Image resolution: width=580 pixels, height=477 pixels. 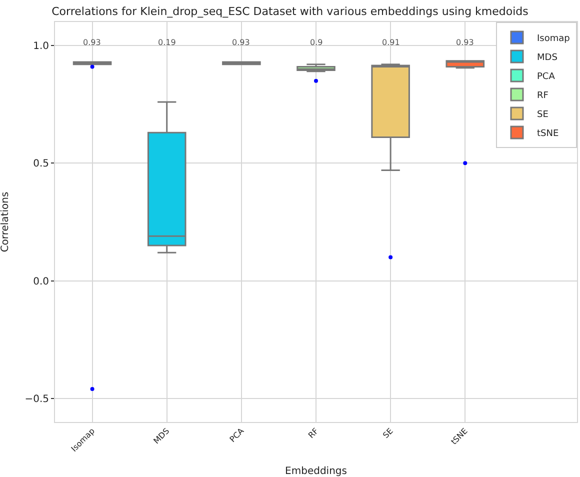 I want to click on chart-title: Correlations for Klein_drop_seq_ESC Dataset with various embeddings using kmedoids, so click(x=290, y=11).